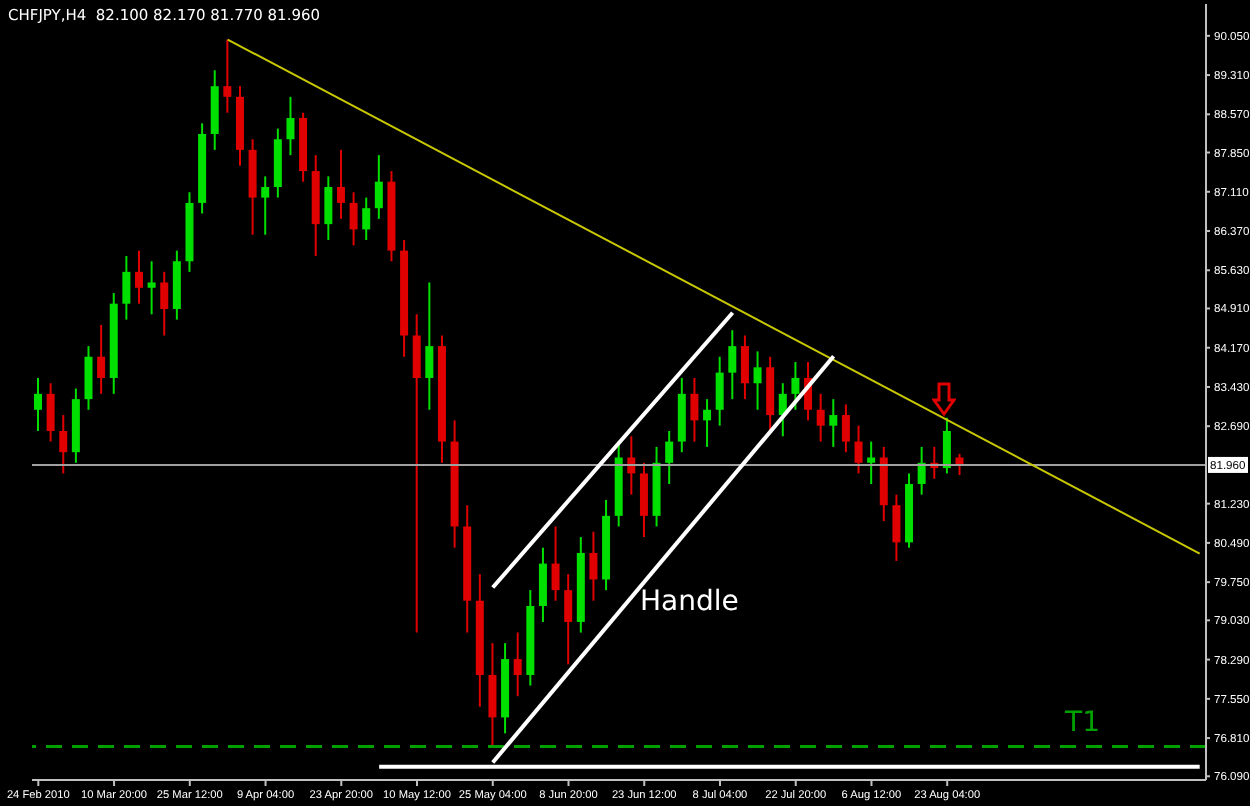 The width and height of the screenshot is (1250, 806). I want to click on ref-line-label: T1, so click(1082, 722).